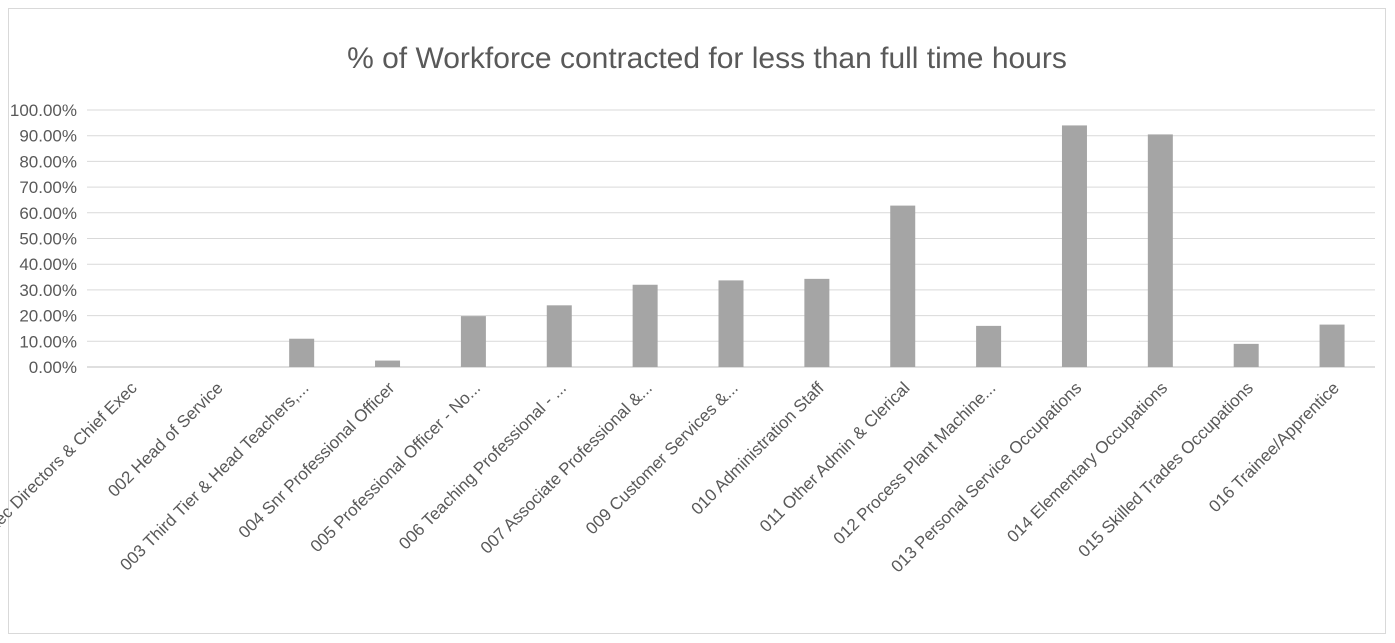 The image size is (1395, 643). I want to click on y-tick-label: 100.00%, so click(43, 110).